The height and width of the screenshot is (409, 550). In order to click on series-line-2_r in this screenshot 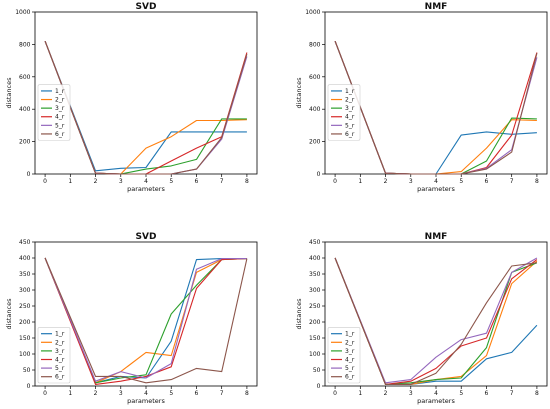, I will do `click(145, 320)`.